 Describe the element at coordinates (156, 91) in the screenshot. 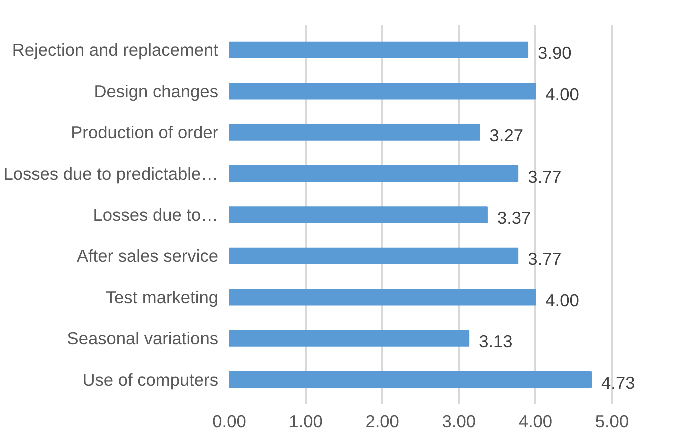

I see `y-tick-label: Design changes` at that location.